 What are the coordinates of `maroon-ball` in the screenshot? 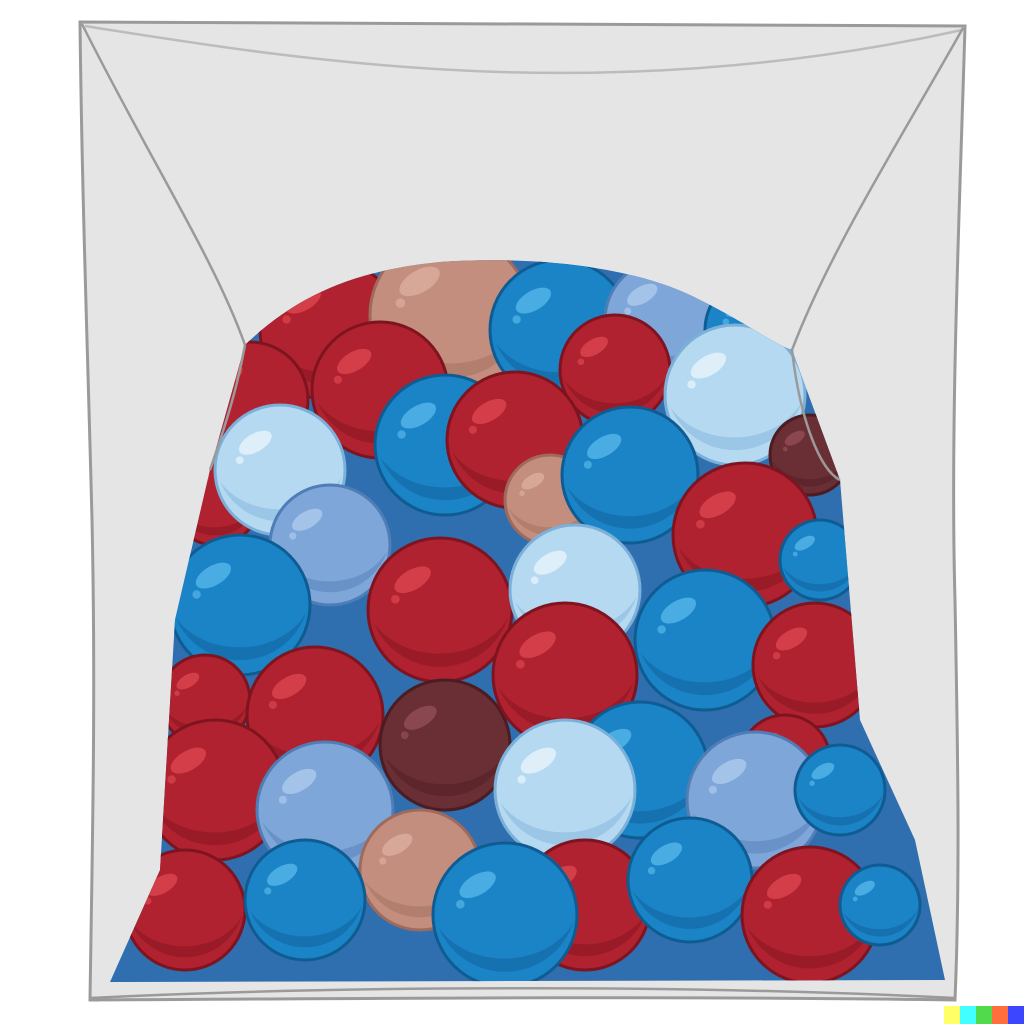 It's located at (445, 745).